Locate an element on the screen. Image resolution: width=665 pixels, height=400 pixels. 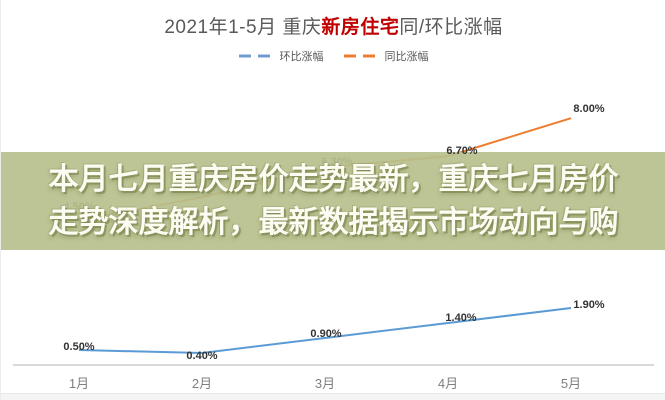
legend-label-mom: 环比涨幅 is located at coordinates (301, 57).